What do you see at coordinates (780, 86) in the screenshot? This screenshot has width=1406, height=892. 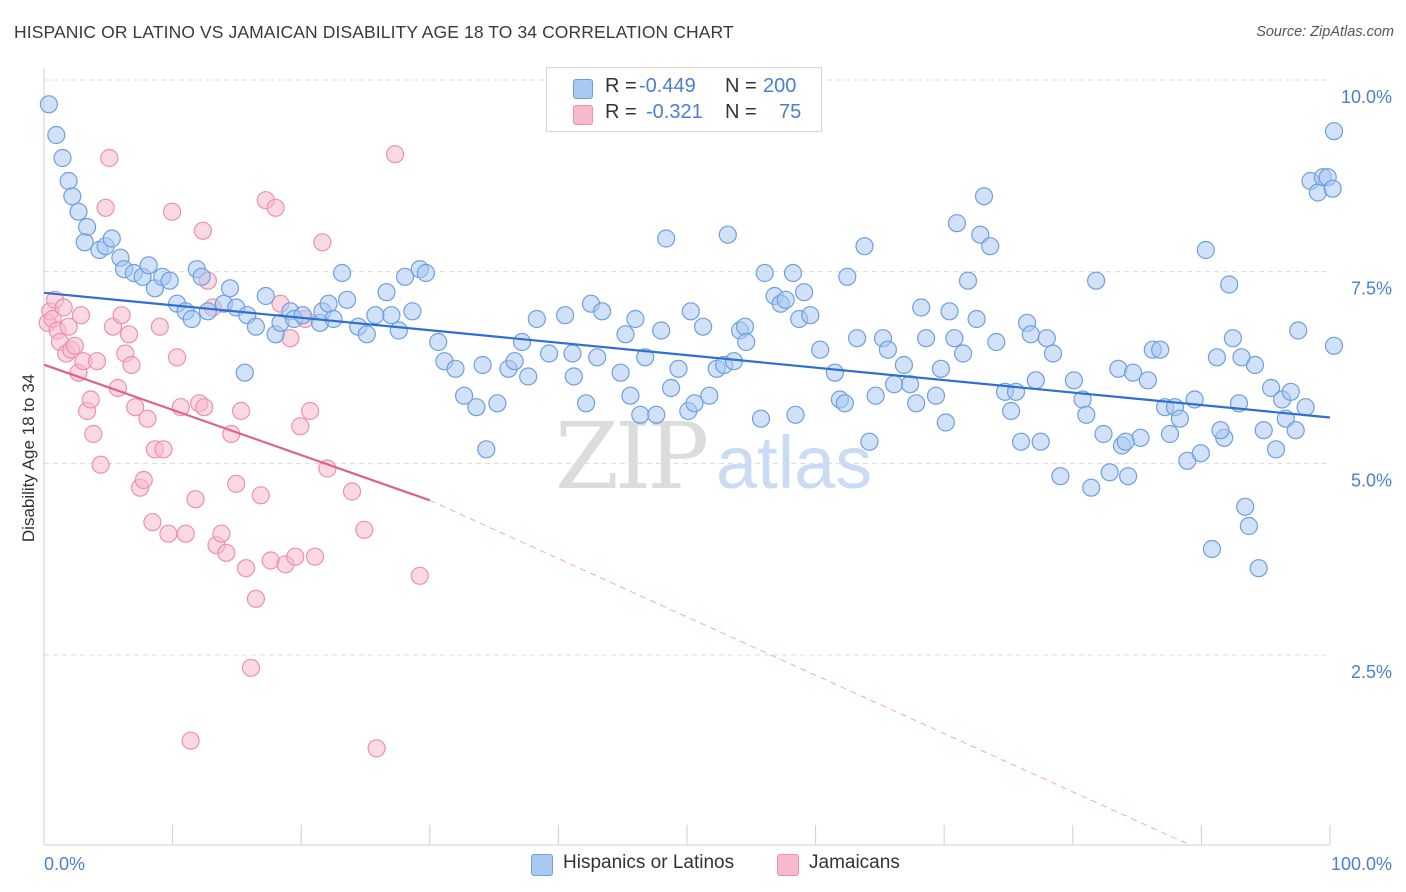 I see `legend-n-value: 200` at bounding box center [780, 86].